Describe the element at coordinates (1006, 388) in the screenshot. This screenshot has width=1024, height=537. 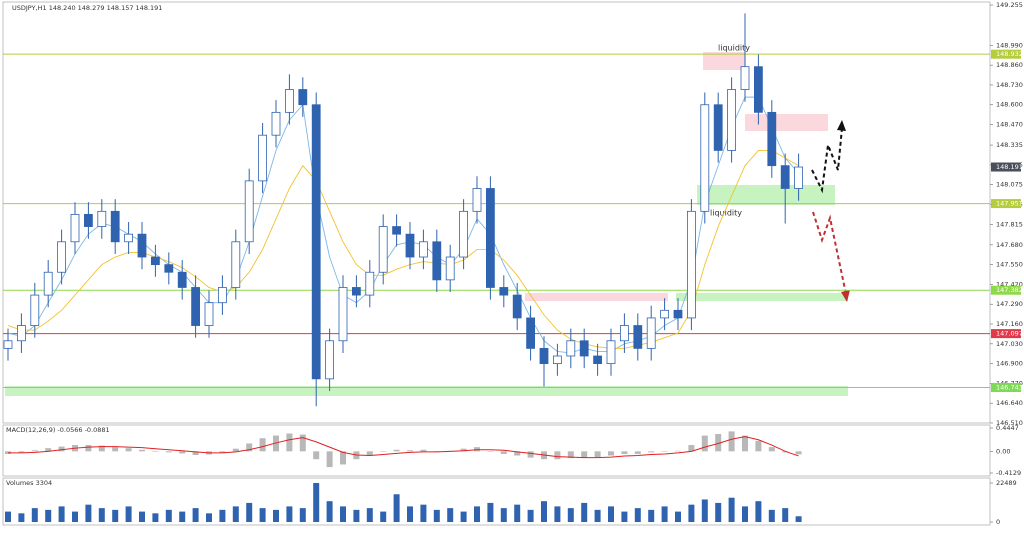
I see `level-label-bg` at that location.